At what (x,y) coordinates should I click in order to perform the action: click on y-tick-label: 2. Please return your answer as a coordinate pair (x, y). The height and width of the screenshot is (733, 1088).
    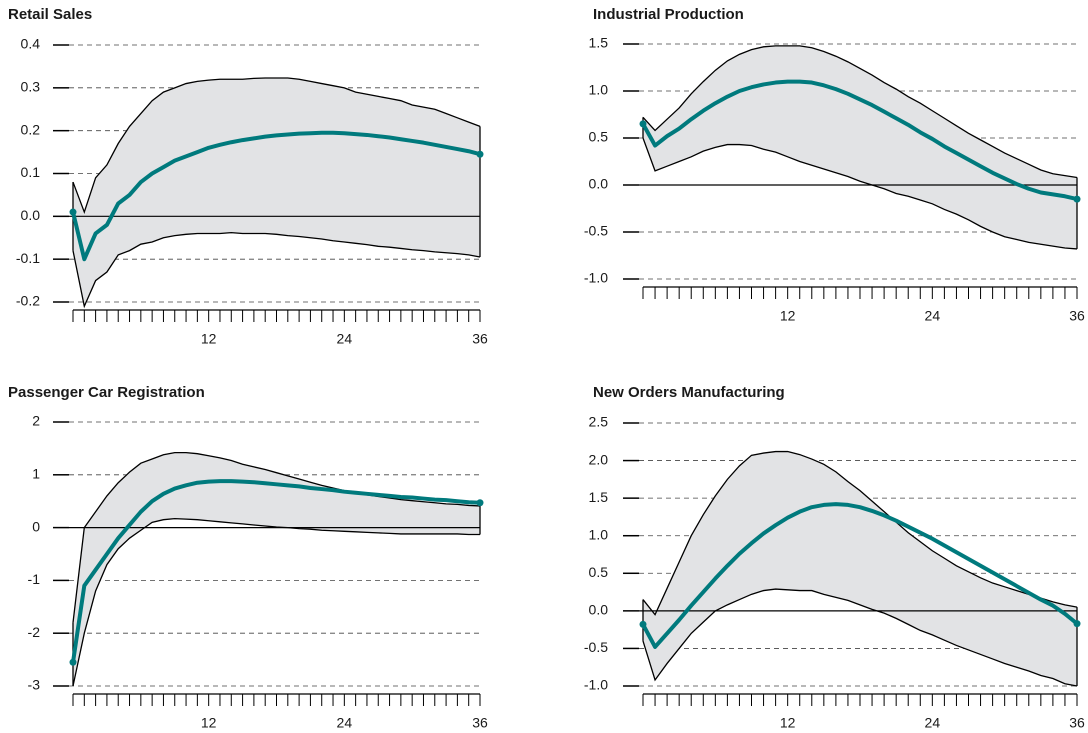
    Looking at the image, I should click on (36, 421).